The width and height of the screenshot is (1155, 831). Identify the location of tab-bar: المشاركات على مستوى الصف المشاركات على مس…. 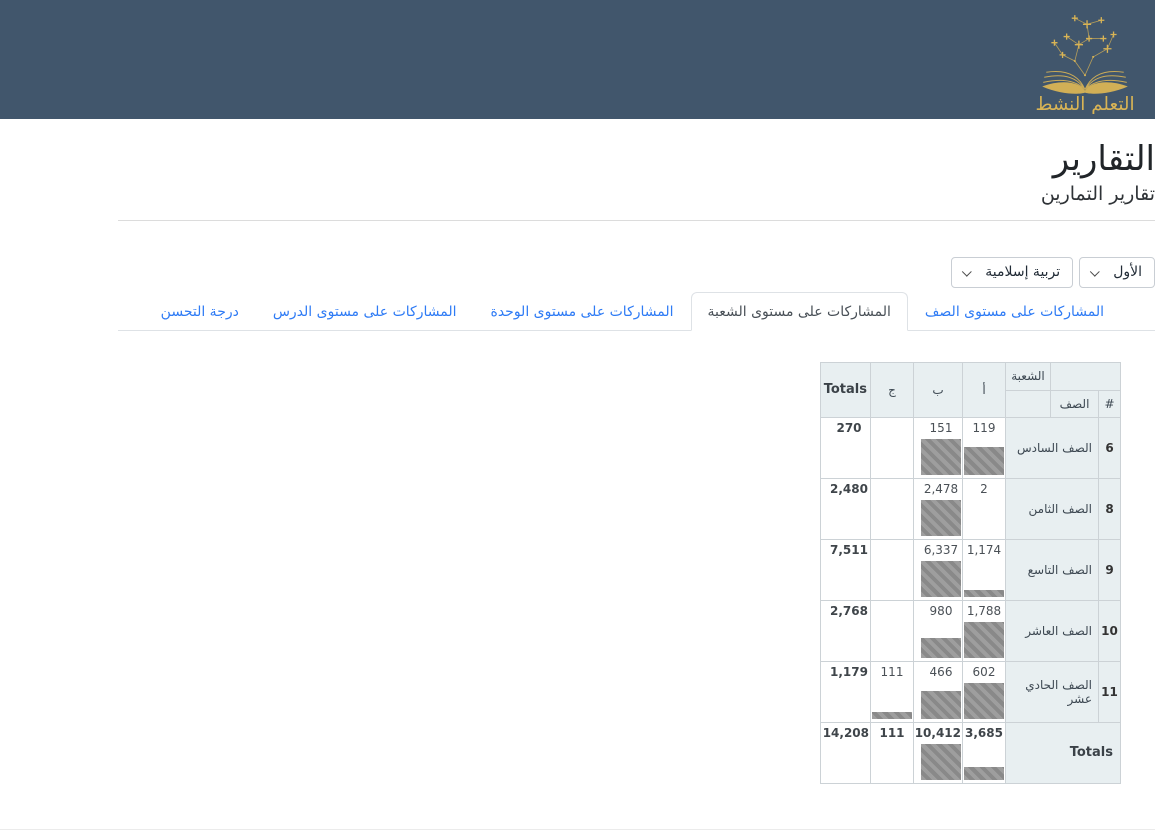
(636, 311).